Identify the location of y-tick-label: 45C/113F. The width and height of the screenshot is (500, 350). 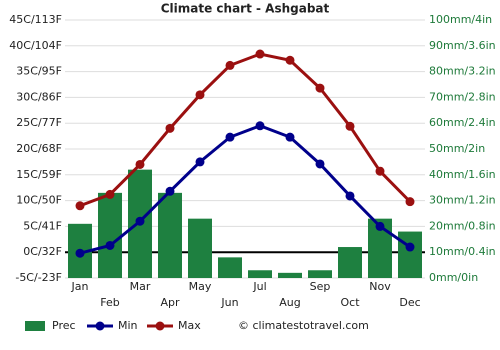
(35, 19).